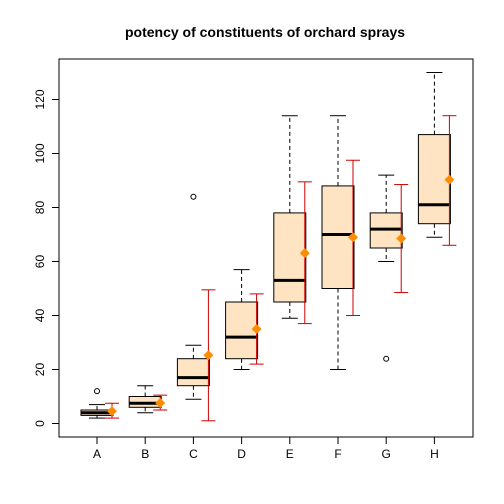  I want to click on x-tick-label: H, so click(434, 454).